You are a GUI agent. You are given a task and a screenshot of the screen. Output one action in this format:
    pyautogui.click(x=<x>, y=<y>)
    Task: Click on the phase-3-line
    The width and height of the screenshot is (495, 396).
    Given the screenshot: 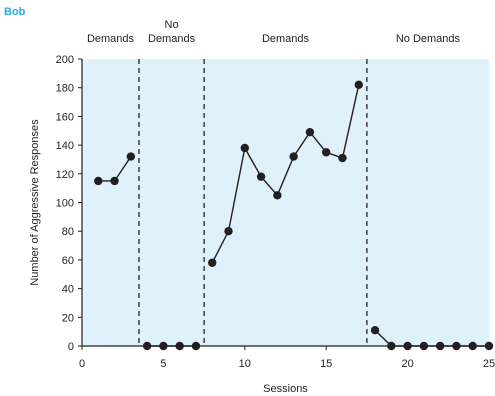 What is the action you would take?
    pyautogui.click(x=285, y=174)
    